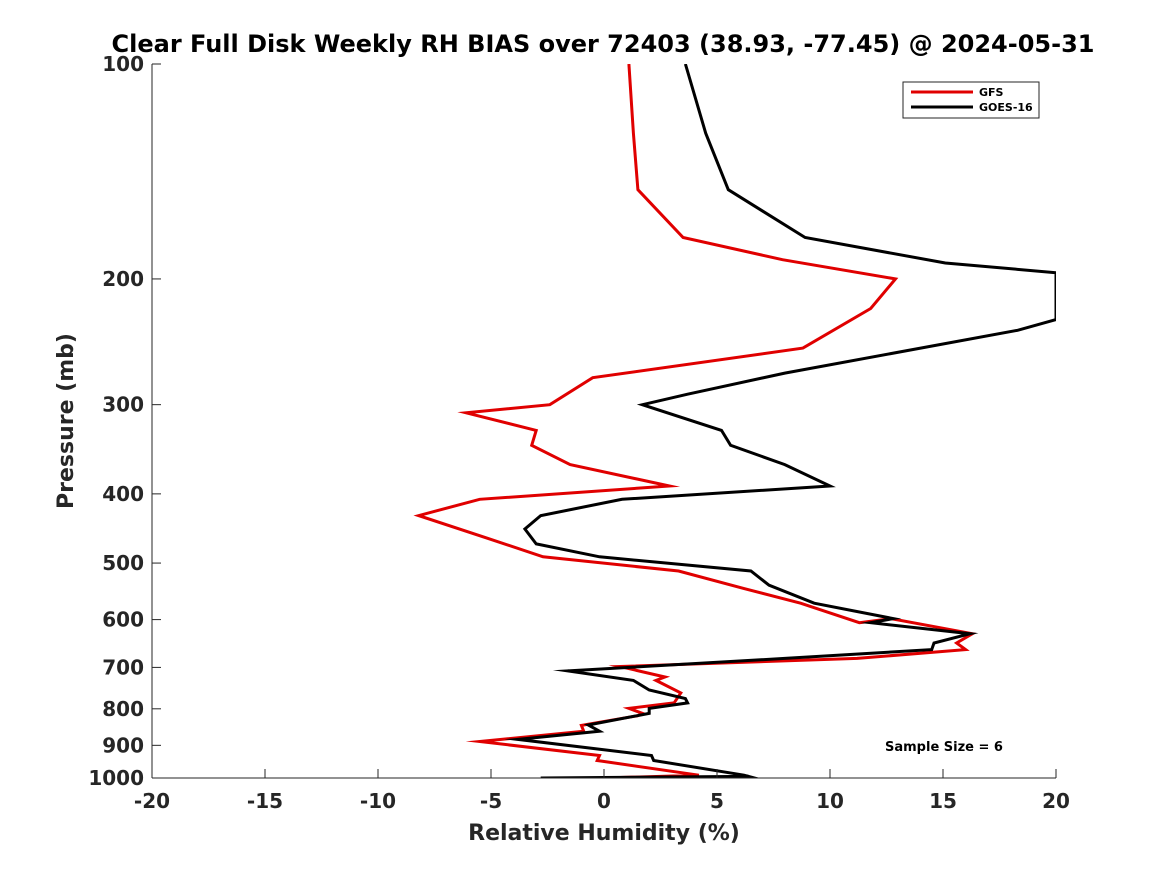  Describe the element at coordinates (123, 563) in the screenshot. I see `y-tick-label: 500` at that location.